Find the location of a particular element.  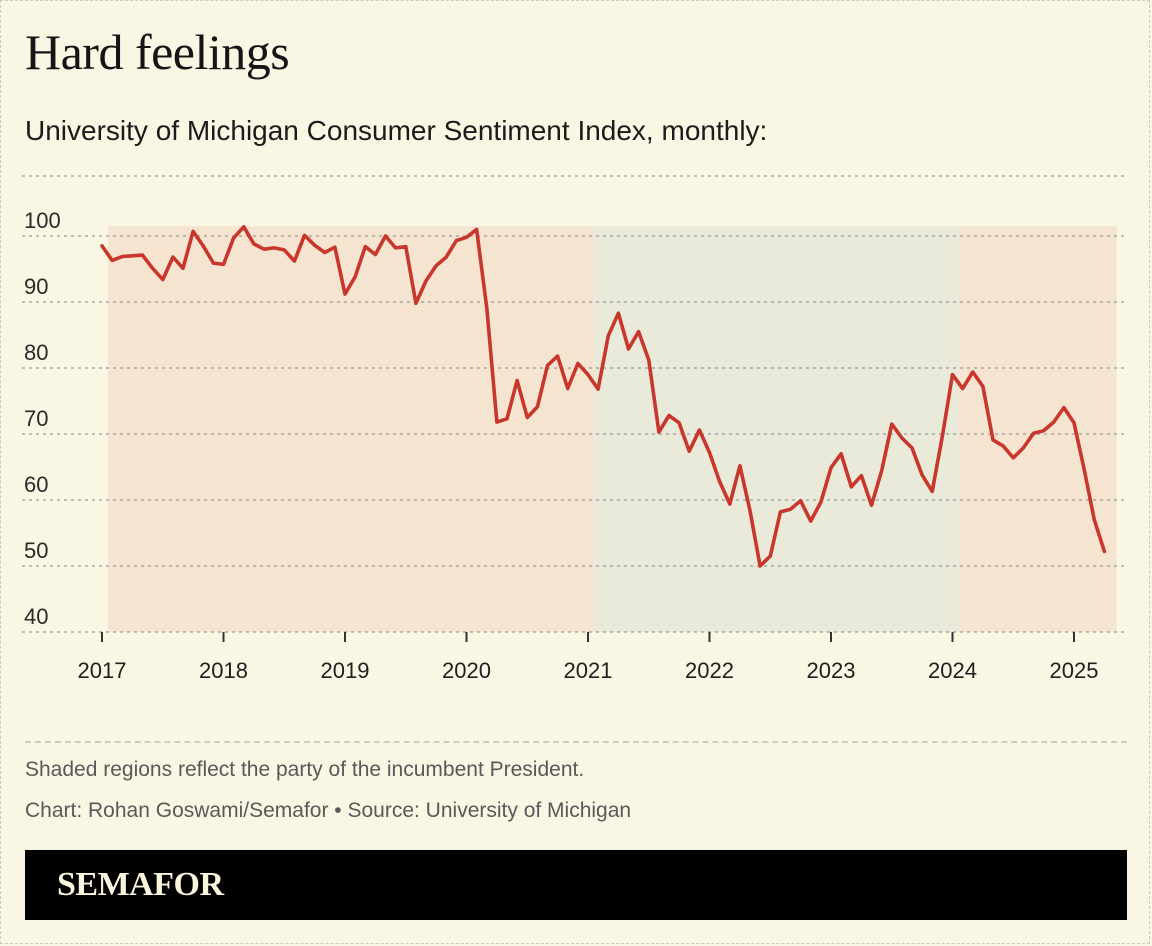

x-tick-label: 2021 is located at coordinates (588, 670).